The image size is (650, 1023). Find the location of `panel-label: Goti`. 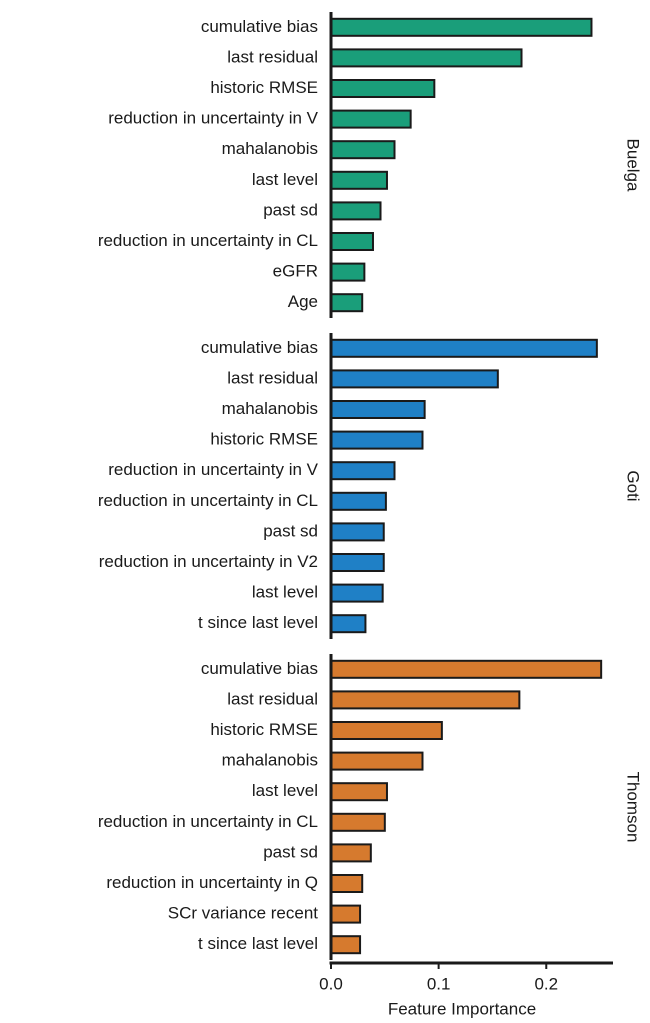

panel-label: Goti is located at coordinates (633, 485).